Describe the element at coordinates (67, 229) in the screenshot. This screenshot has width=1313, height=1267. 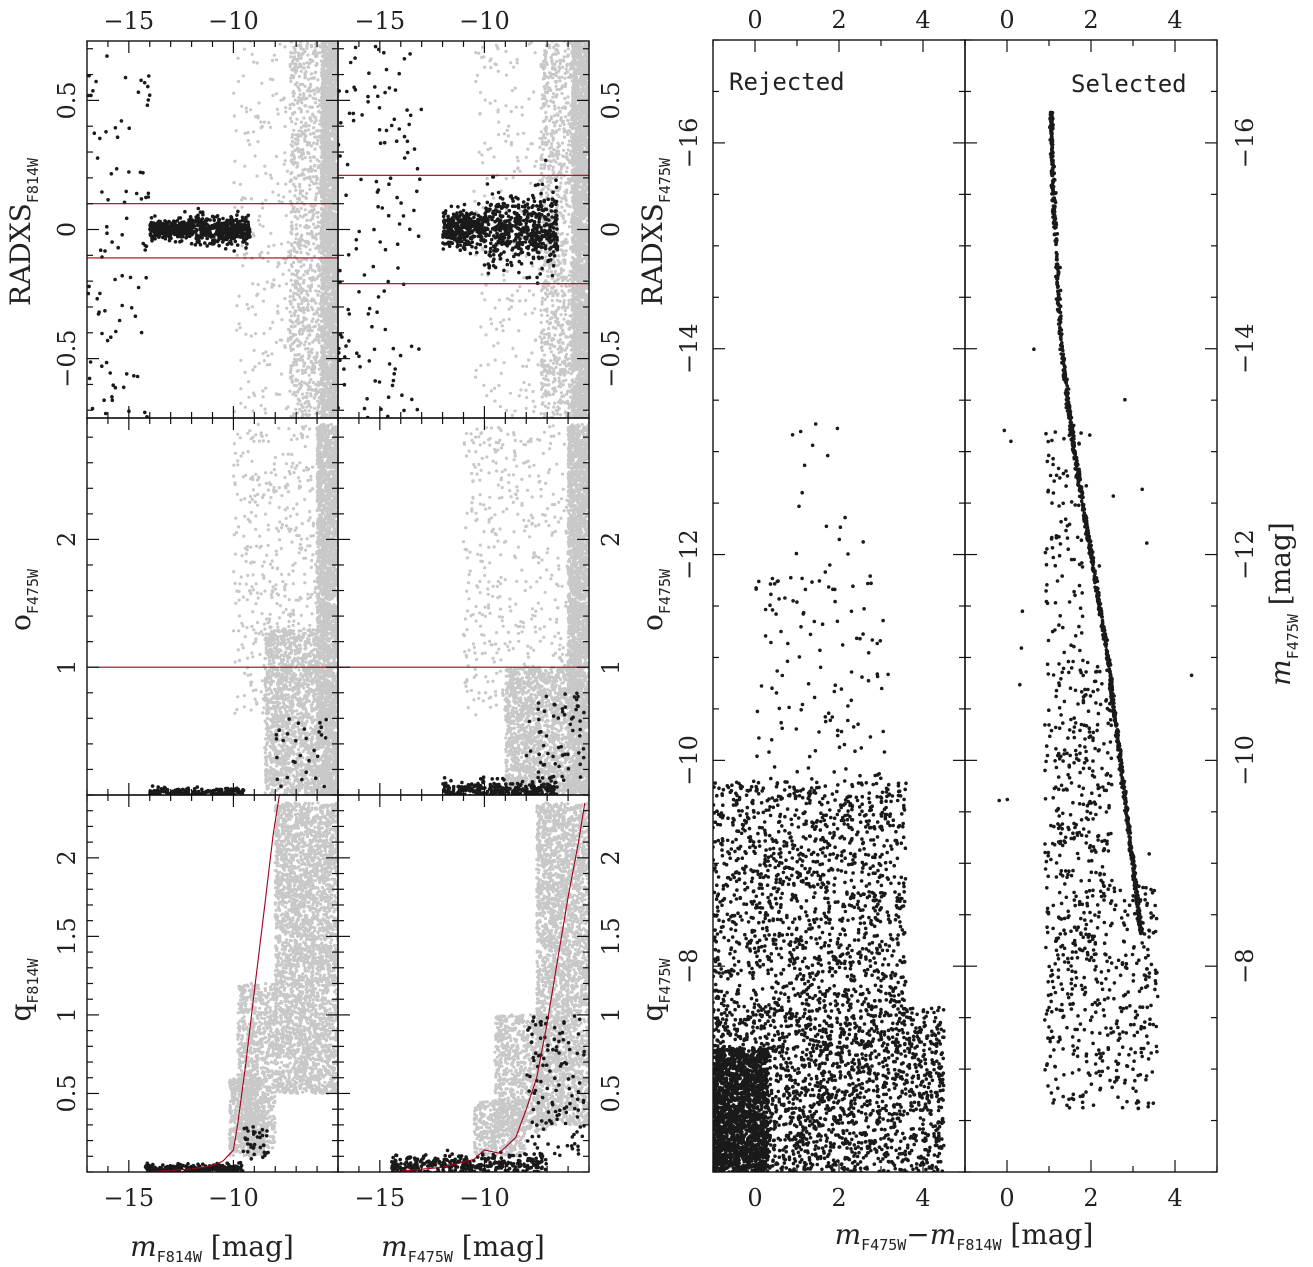
I see `y-tick-label: 0` at that location.